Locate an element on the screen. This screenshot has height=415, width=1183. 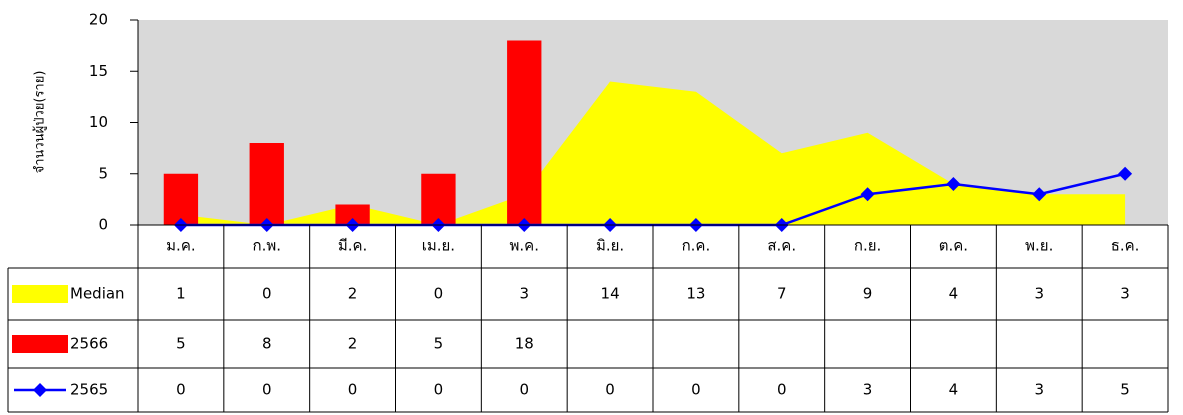
x-tick-label: มิ.ย. is located at coordinates (610, 246).